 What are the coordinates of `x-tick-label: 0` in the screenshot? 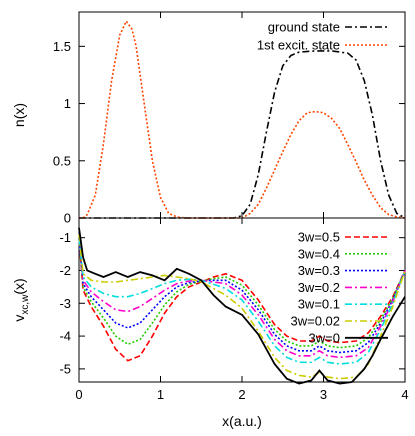 It's located at (78, 394).